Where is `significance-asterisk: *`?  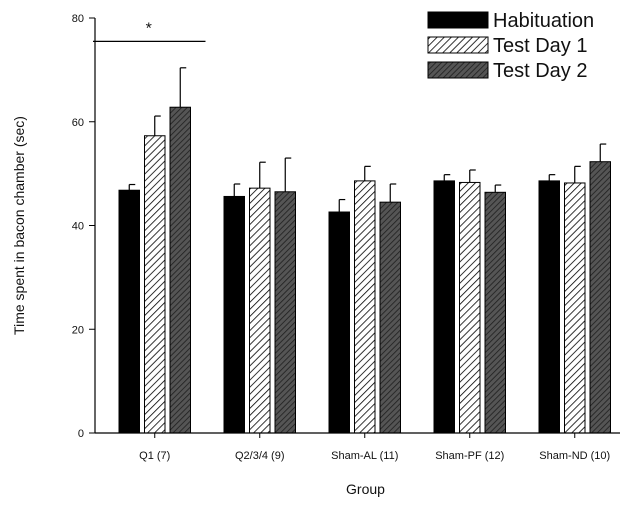 significance-asterisk: * is located at coordinates (149, 28).